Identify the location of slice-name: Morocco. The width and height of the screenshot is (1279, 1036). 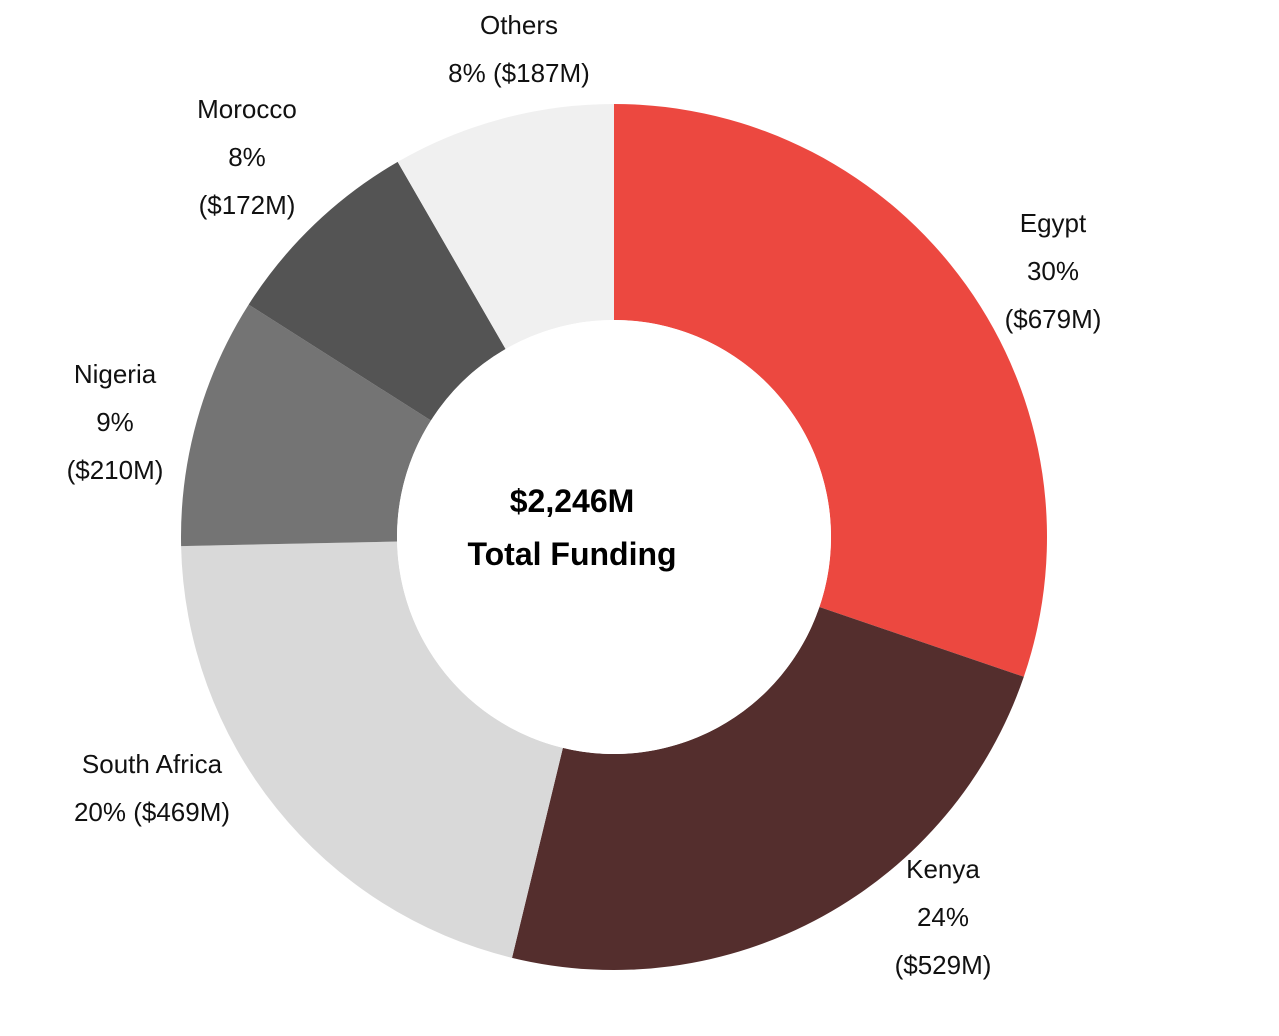
(247, 109).